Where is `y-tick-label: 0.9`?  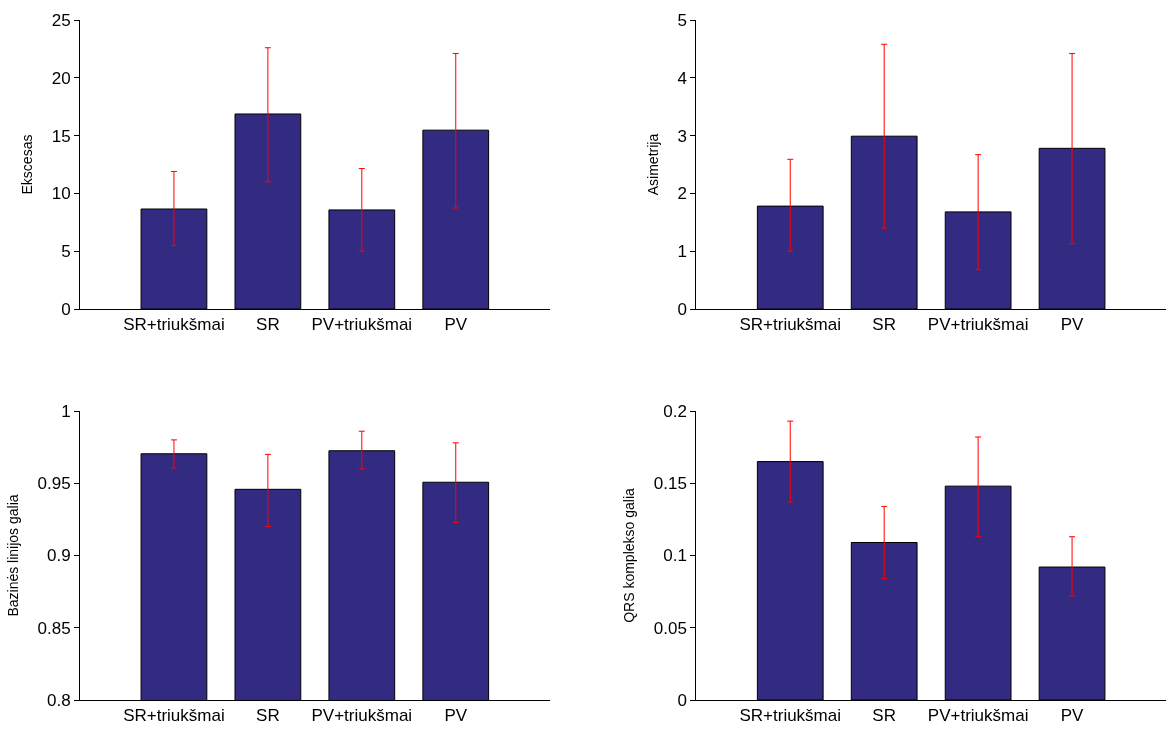
y-tick-label: 0.9 is located at coordinates (58, 556).